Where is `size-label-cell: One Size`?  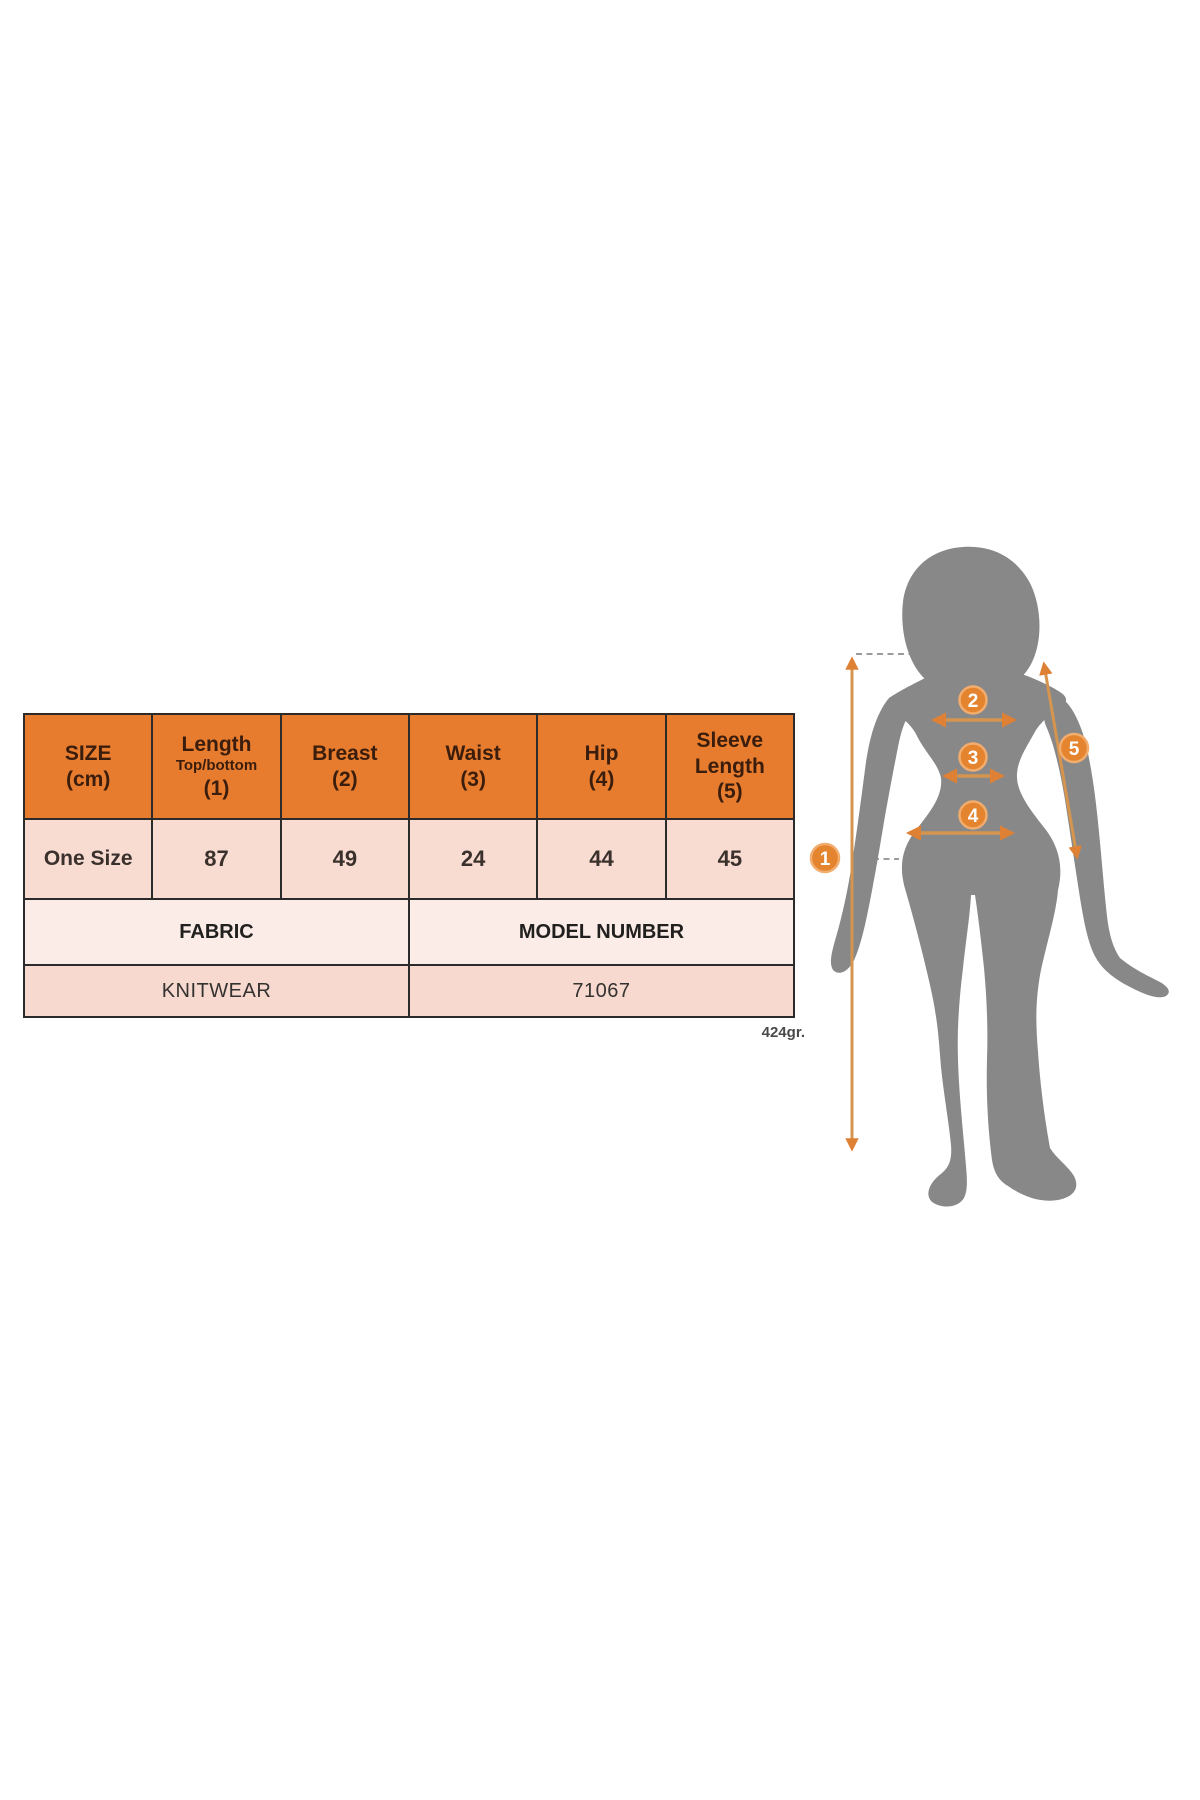 size-label-cell: One Size is located at coordinates (88, 859).